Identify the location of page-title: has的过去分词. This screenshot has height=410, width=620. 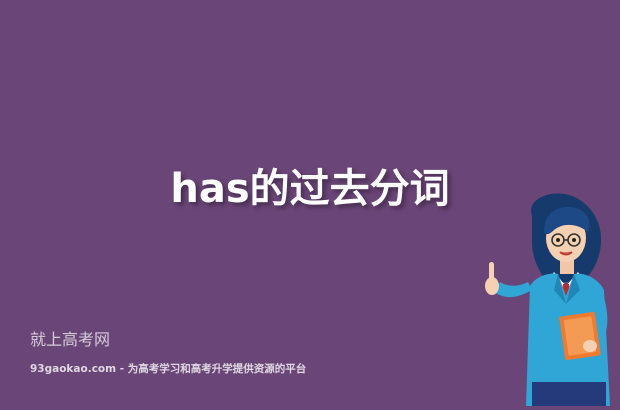
(310, 189).